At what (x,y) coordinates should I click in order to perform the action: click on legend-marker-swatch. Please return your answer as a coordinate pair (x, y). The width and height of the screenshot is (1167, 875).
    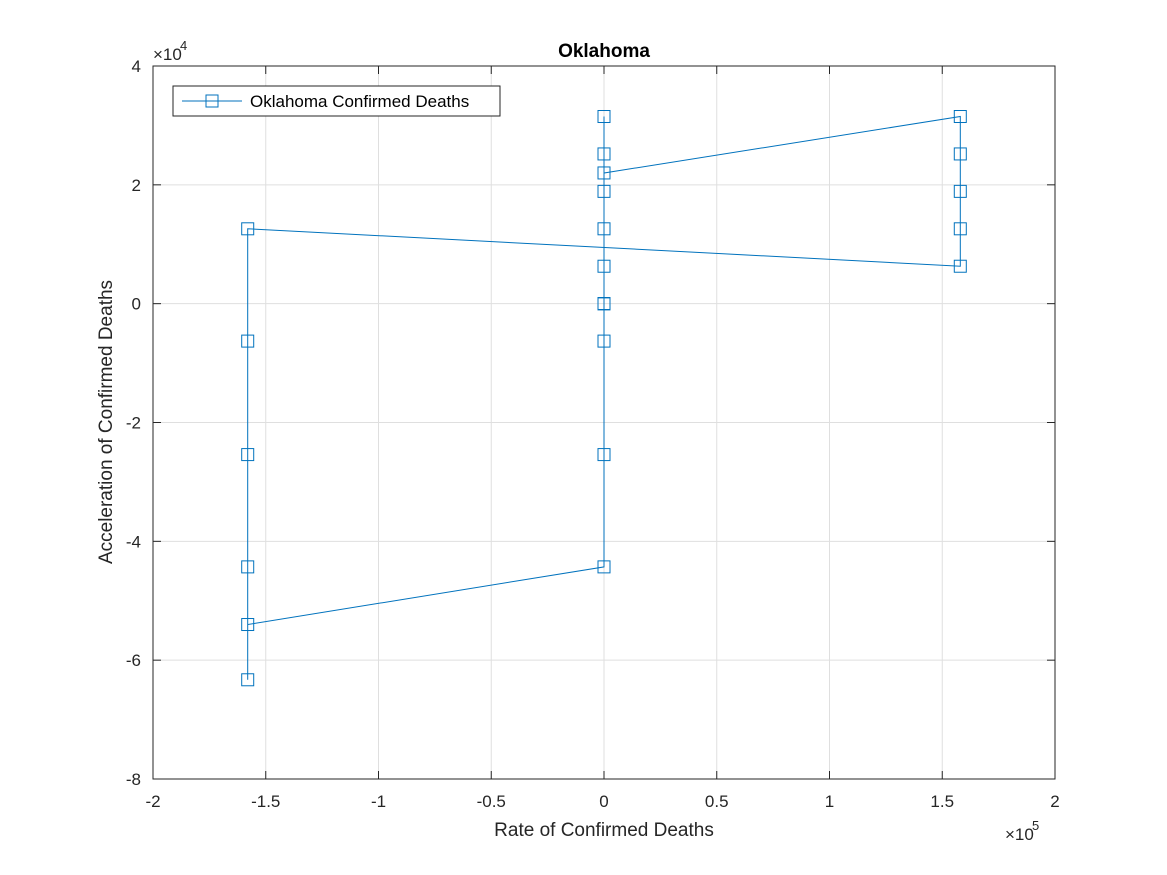
    Looking at the image, I should click on (212, 101).